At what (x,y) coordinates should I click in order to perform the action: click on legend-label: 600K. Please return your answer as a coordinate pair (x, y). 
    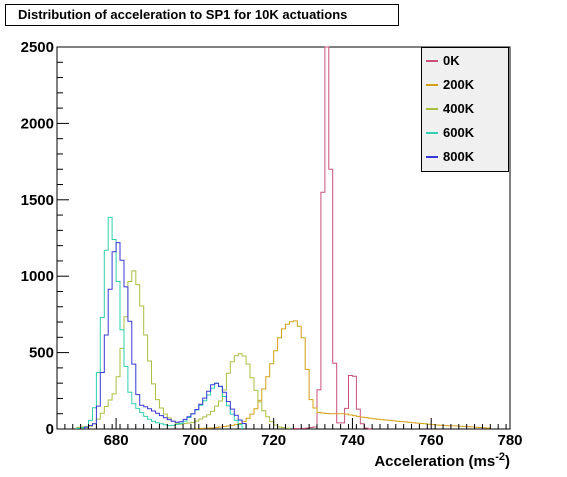
    Looking at the image, I should click on (459, 132).